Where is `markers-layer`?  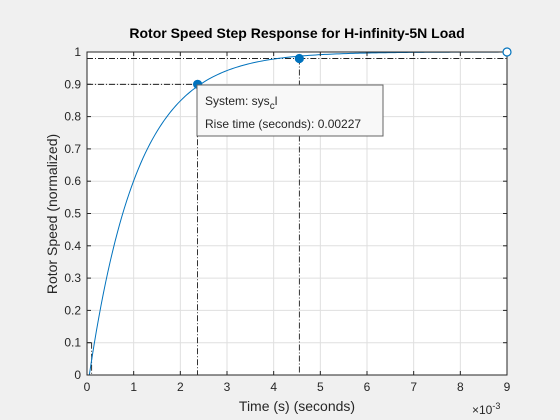
markers-layer is located at coordinates (352, 68).